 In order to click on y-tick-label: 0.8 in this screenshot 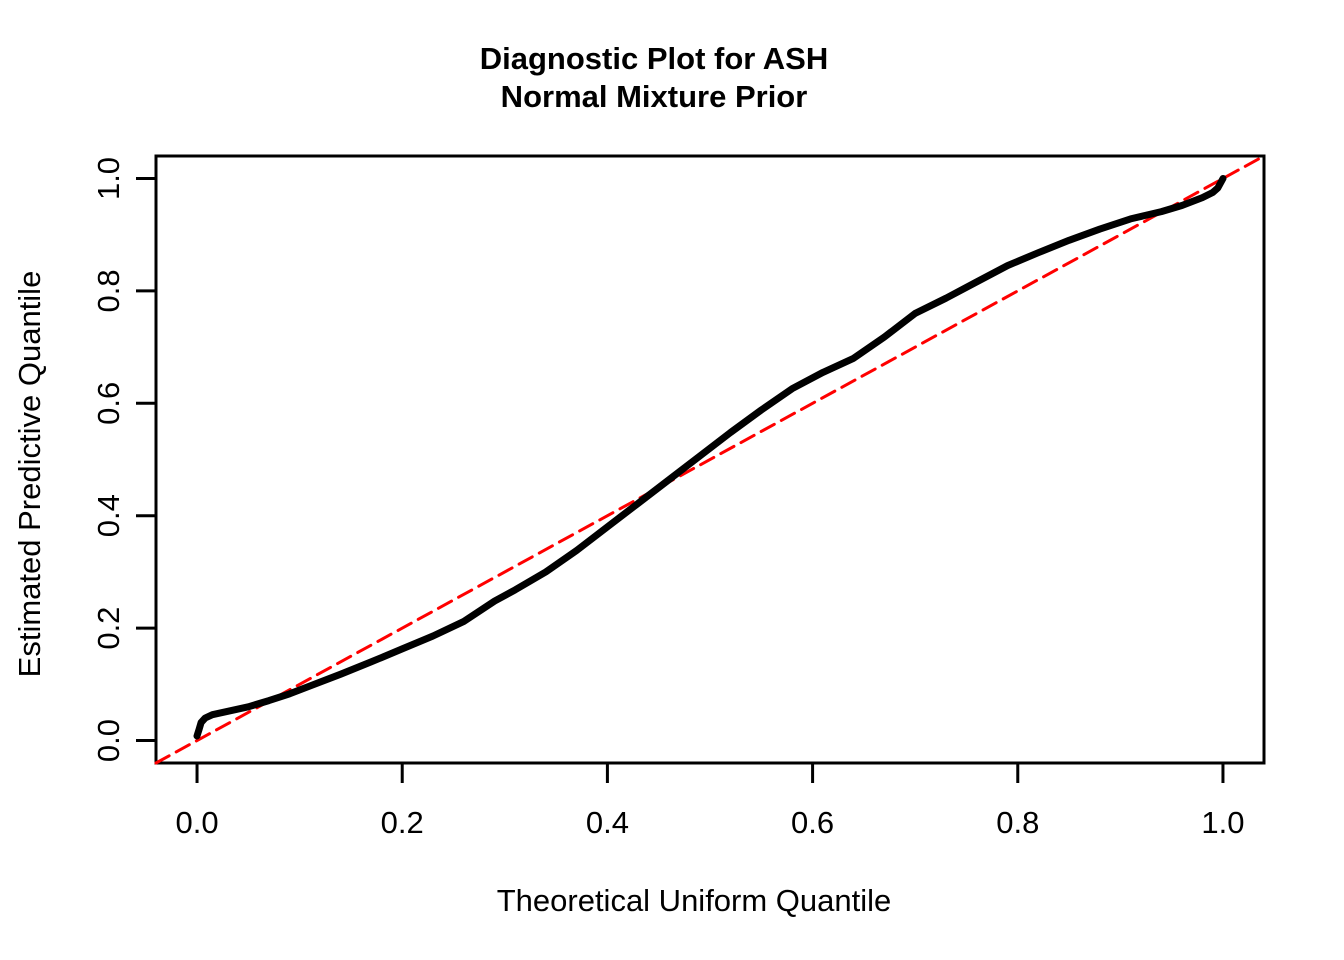, I will do `click(108, 290)`.